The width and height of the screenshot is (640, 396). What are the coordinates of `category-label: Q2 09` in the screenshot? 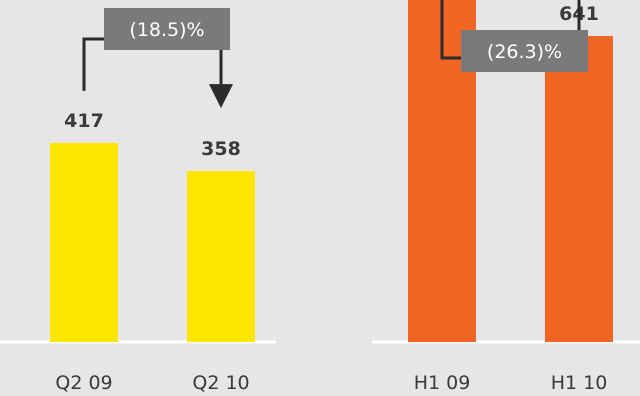 It's located at (83, 383).